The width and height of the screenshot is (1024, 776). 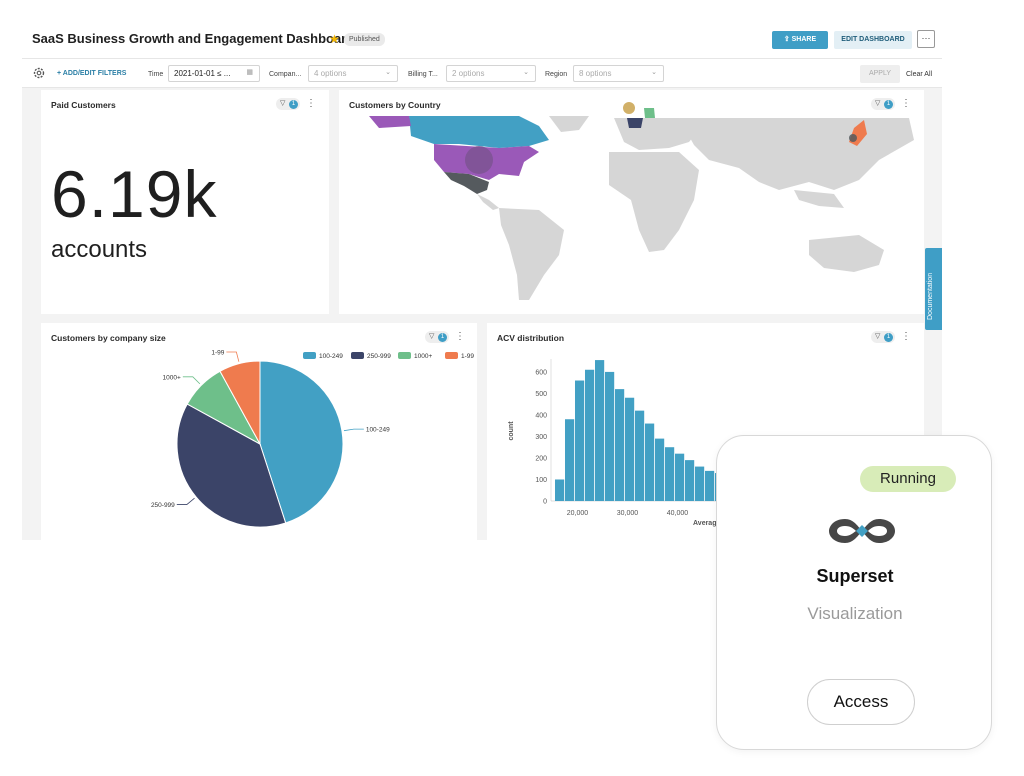 What do you see at coordinates (862, 531) in the screenshot?
I see `superset-logo-icon` at bounding box center [862, 531].